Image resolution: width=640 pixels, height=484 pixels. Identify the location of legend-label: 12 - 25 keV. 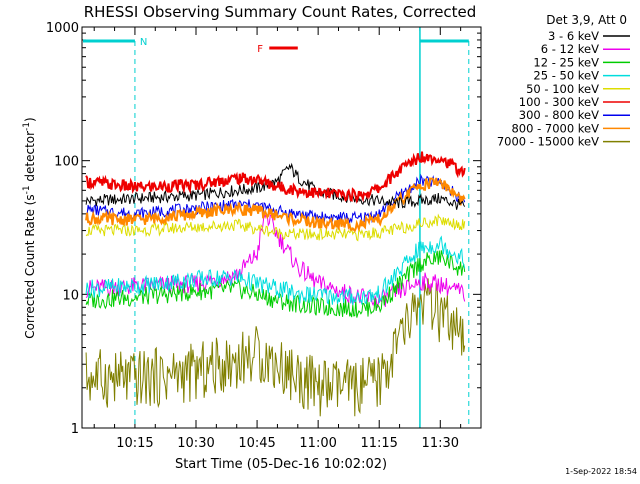
(566, 62).